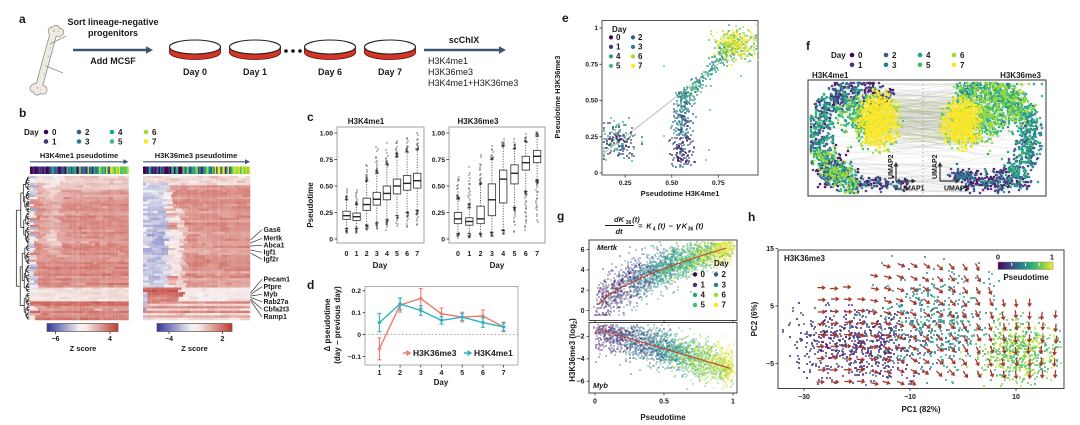 Image resolution: width=1080 pixels, height=425 pixels. What do you see at coordinates (910, 397) in the screenshot?
I see `svg-text: −10` at bounding box center [910, 397].